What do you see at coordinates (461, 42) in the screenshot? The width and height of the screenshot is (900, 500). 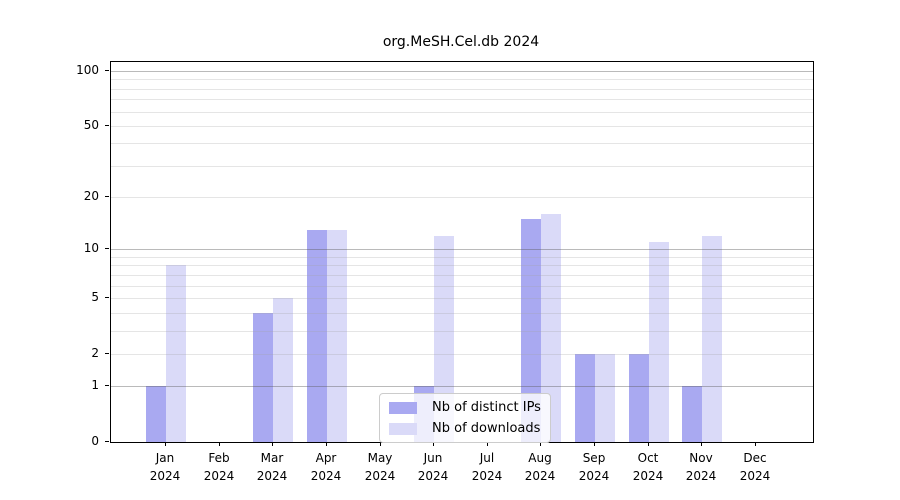 I see `chart-title: org.MeSH.Cel.db 2024` at bounding box center [461, 42].